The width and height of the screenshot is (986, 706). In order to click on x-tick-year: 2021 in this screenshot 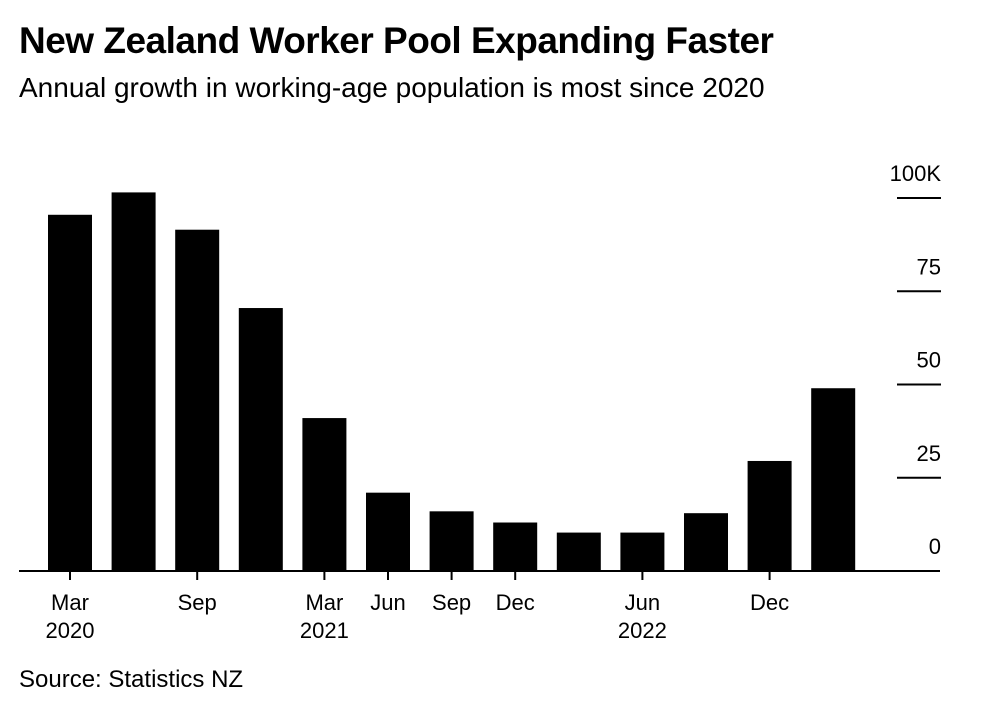, I will do `click(324, 630)`.